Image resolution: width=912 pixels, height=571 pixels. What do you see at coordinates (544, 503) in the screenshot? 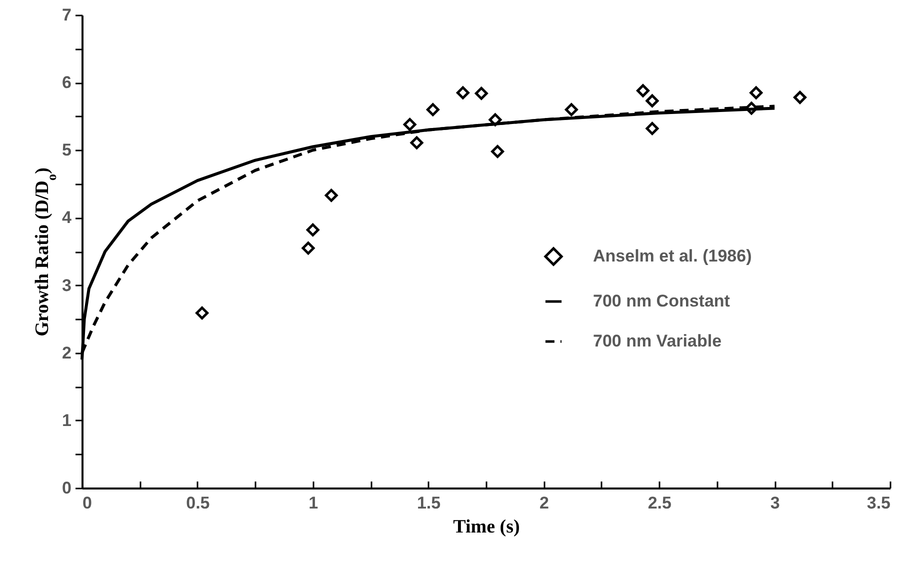
I see `x-tick-label: 2` at bounding box center [544, 503].